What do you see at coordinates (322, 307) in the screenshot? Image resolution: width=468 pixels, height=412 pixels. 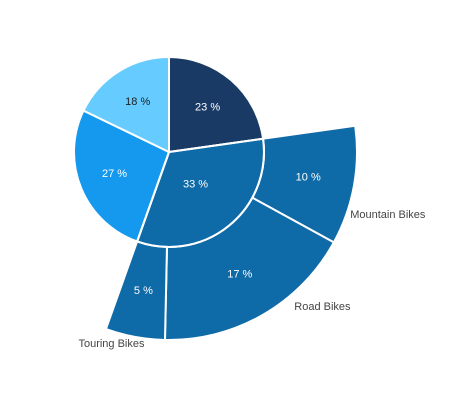 I see `category-label-road-bikes: Road Bikes` at bounding box center [322, 307].